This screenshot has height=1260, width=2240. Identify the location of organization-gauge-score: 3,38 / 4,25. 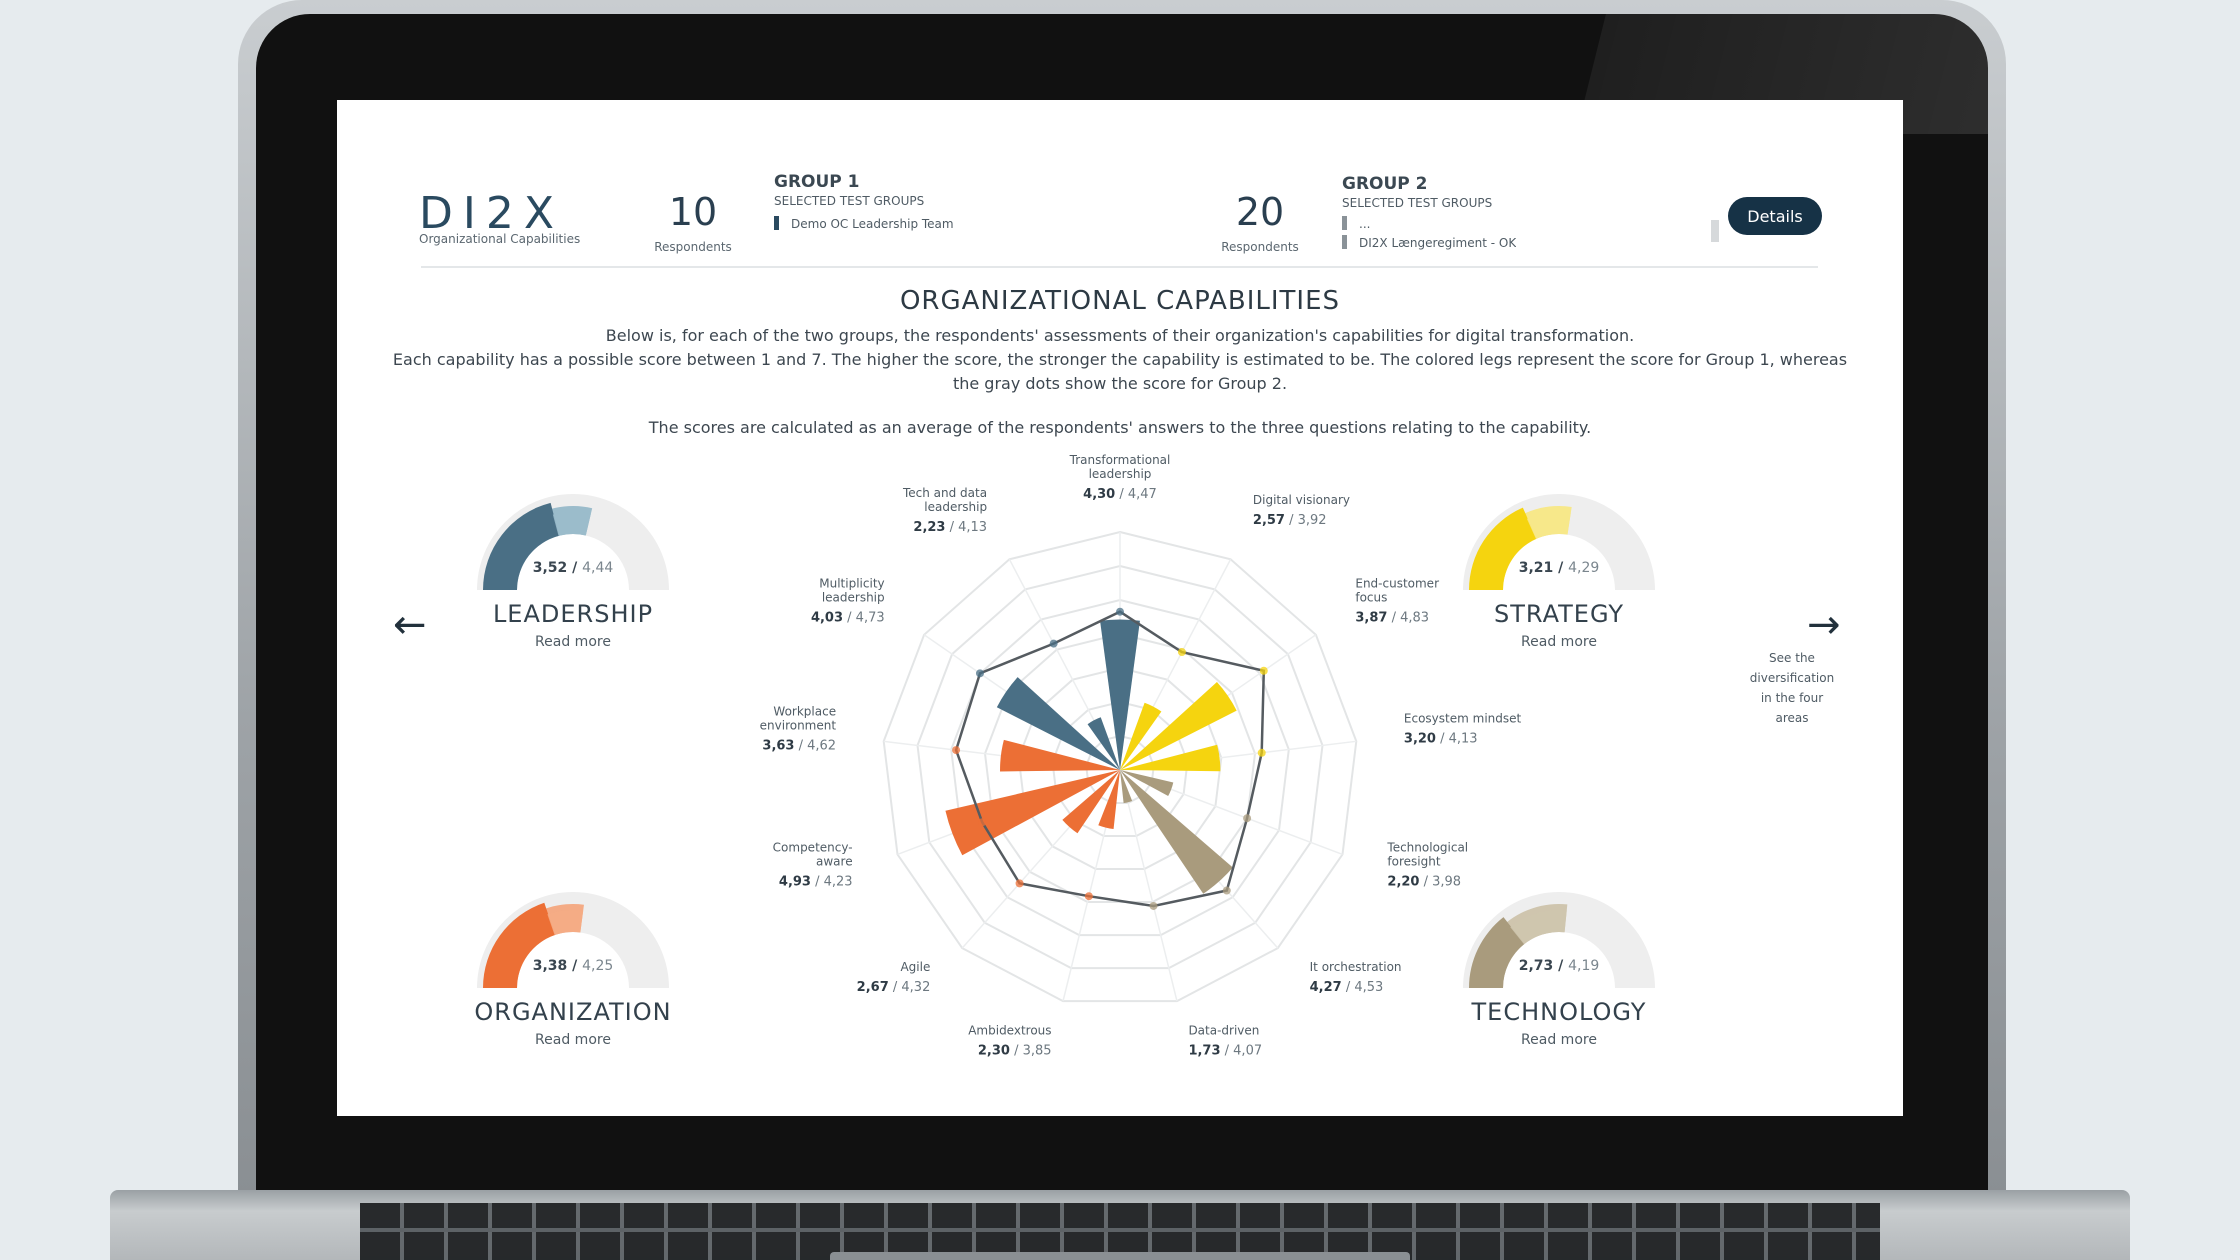
(573, 966).